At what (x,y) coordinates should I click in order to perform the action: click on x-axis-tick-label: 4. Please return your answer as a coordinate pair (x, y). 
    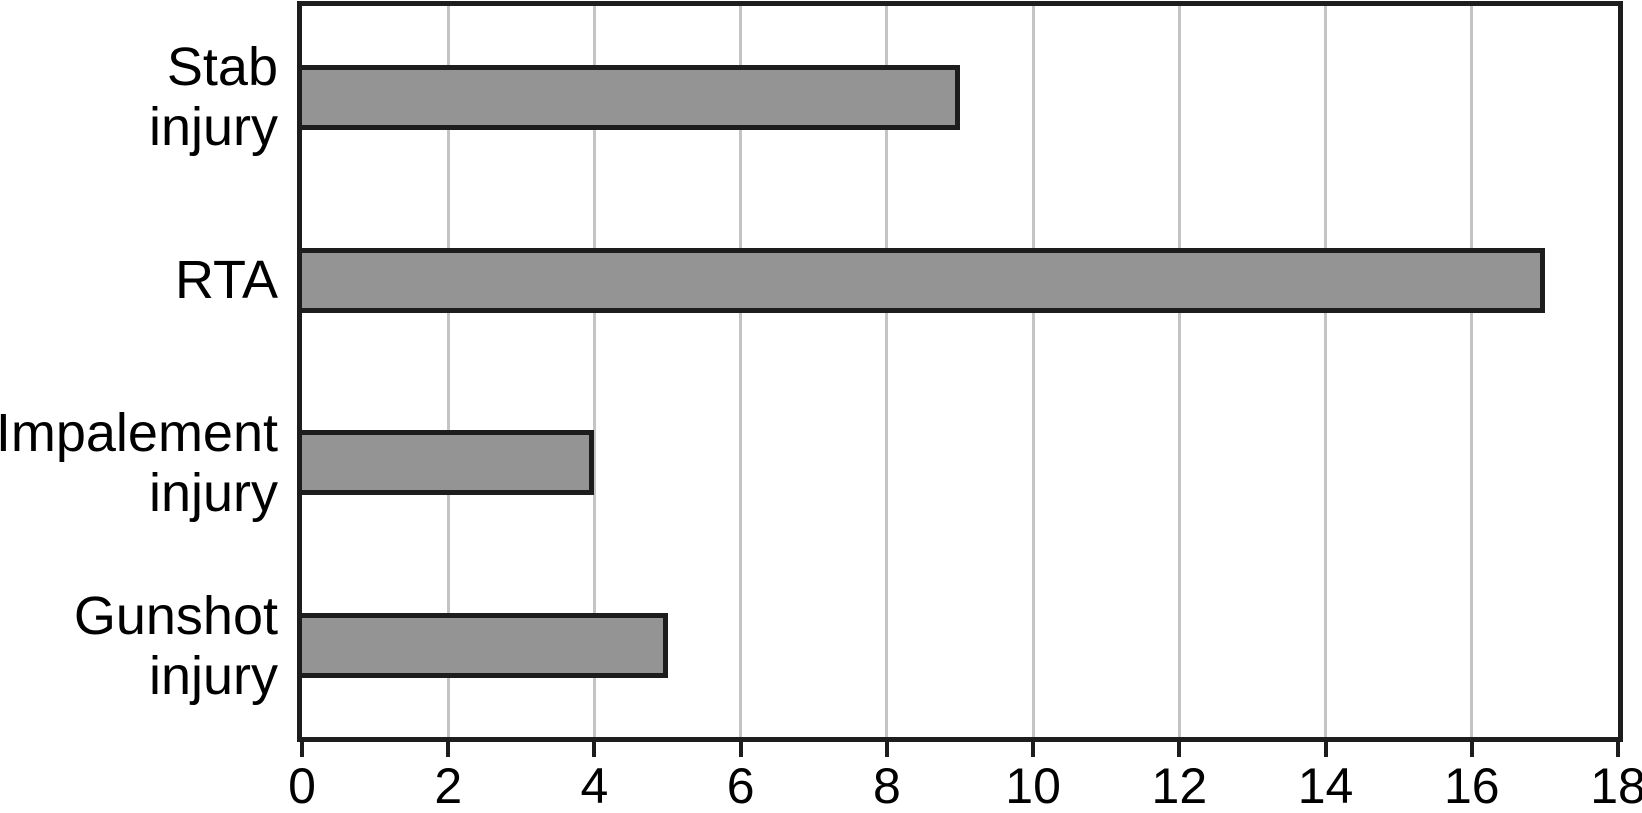
    Looking at the image, I should click on (594, 785).